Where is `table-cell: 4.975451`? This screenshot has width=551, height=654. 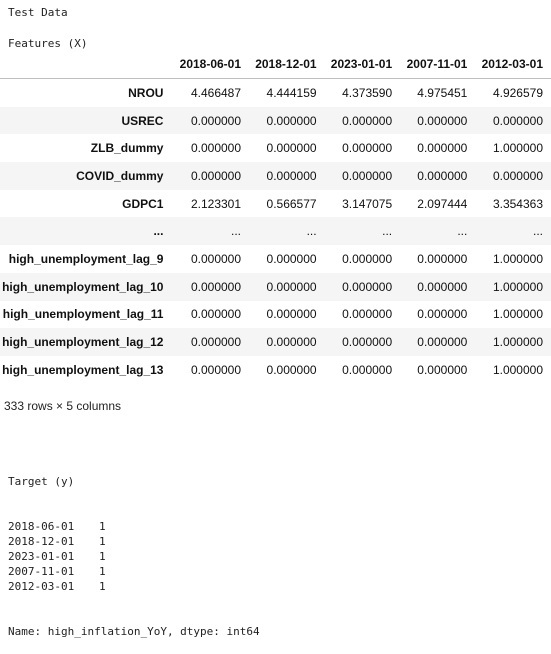
table-cell: 4.975451 is located at coordinates (442, 92).